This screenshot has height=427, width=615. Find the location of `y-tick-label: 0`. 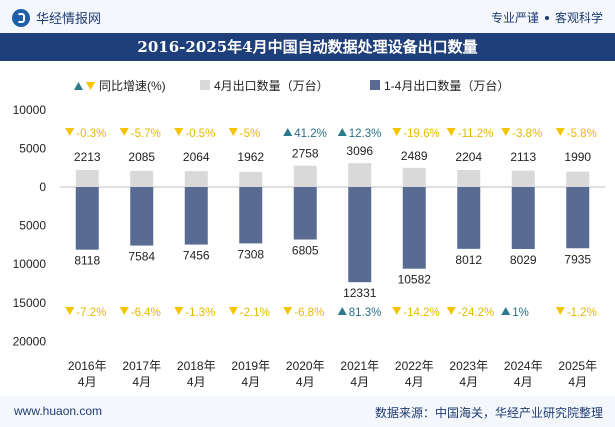

y-tick-label: 0 is located at coordinates (42, 187).